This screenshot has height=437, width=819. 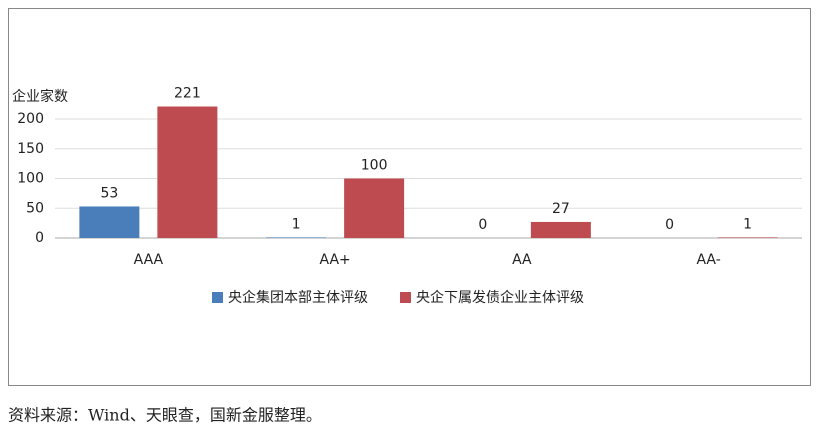 I want to click on legend-label: 央企下属发债企业主体评级, so click(x=500, y=297).